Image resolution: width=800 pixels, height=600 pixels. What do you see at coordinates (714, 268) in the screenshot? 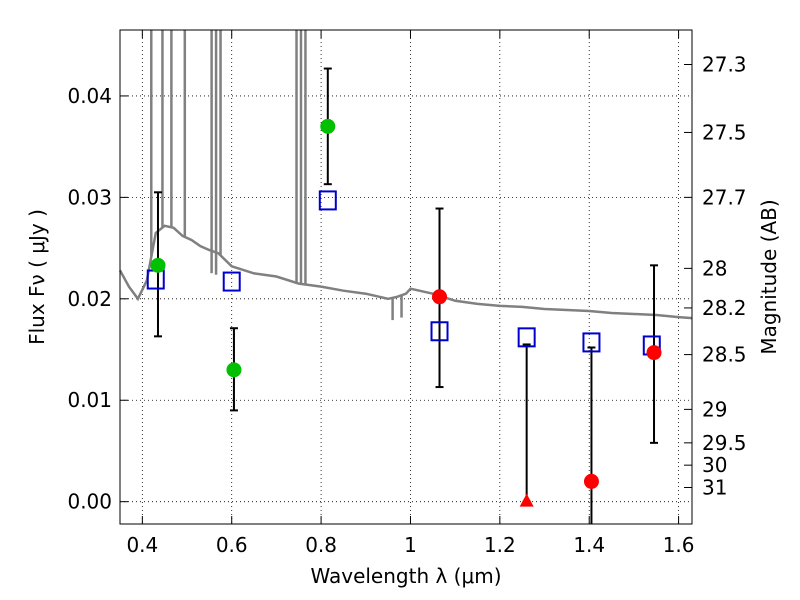
I see `right-tick-label: 28` at bounding box center [714, 268].